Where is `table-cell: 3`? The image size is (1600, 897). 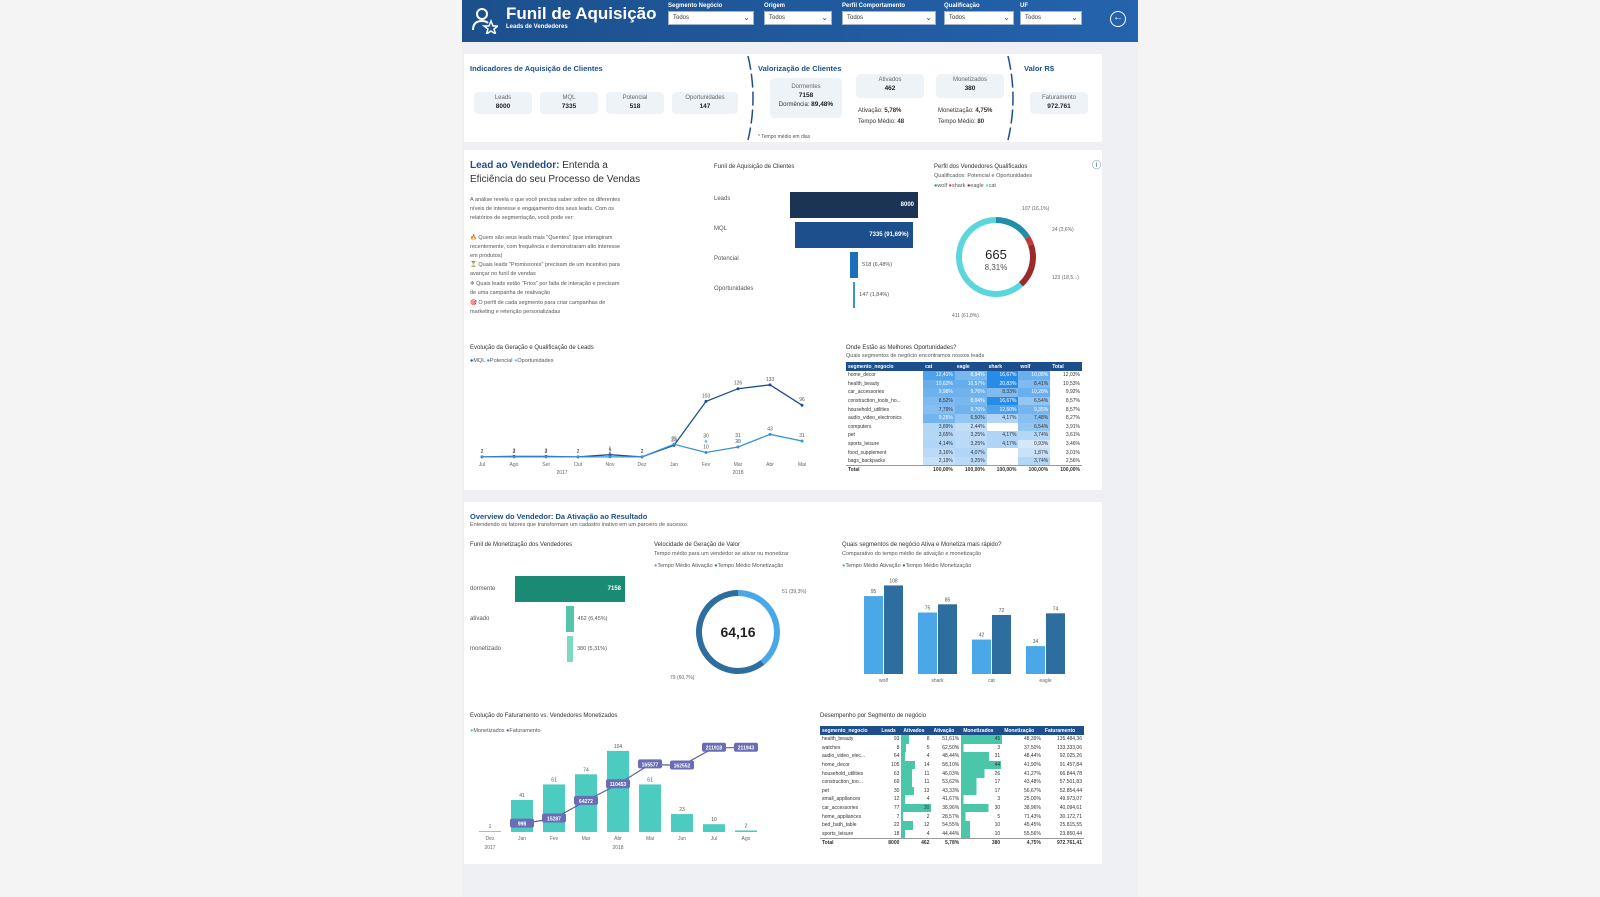 table-cell: 3 is located at coordinates (982, 748).